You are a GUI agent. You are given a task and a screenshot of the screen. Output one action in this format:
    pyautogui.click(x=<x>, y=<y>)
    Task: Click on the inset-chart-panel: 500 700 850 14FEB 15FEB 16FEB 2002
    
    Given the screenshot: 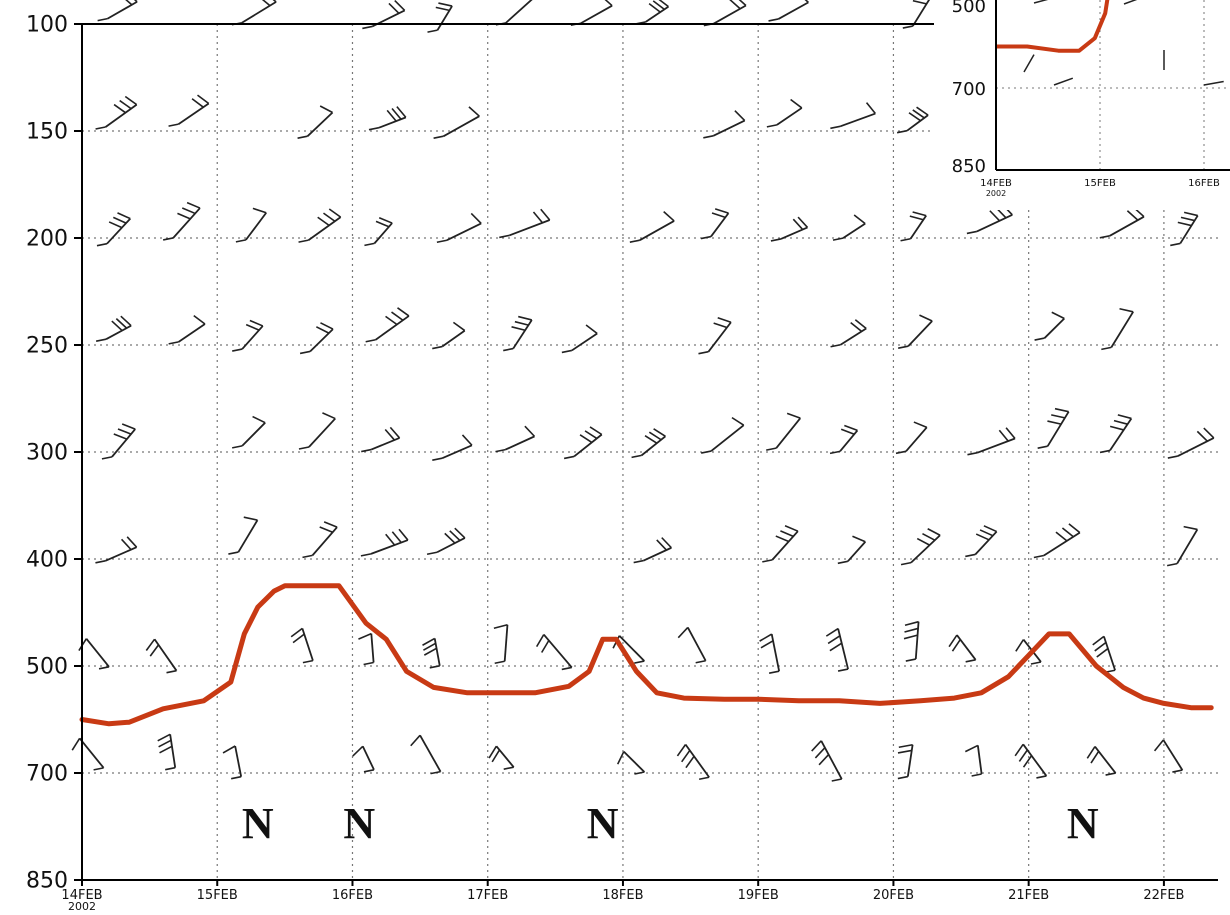 What is the action you would take?
    pyautogui.click(x=1082, y=105)
    